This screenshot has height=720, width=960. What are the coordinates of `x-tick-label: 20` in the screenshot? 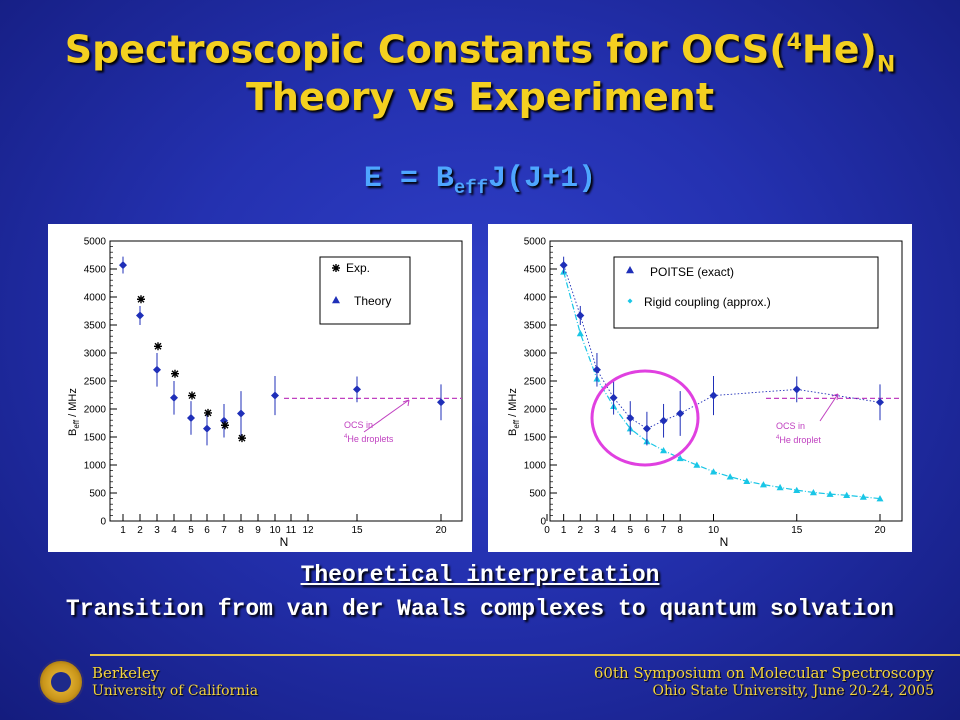 It's located at (880, 530).